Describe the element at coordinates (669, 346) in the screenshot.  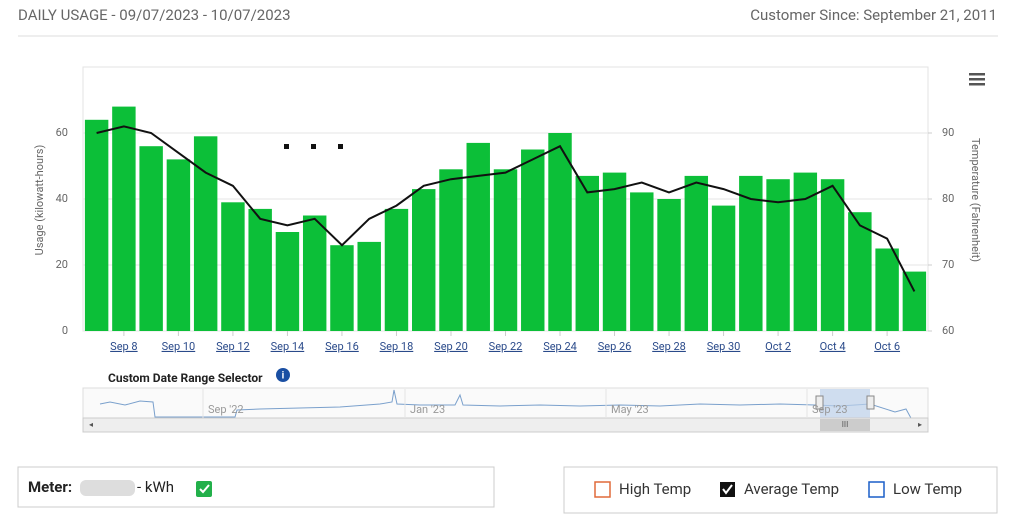
I see `x-tick-label: Sep 28` at that location.